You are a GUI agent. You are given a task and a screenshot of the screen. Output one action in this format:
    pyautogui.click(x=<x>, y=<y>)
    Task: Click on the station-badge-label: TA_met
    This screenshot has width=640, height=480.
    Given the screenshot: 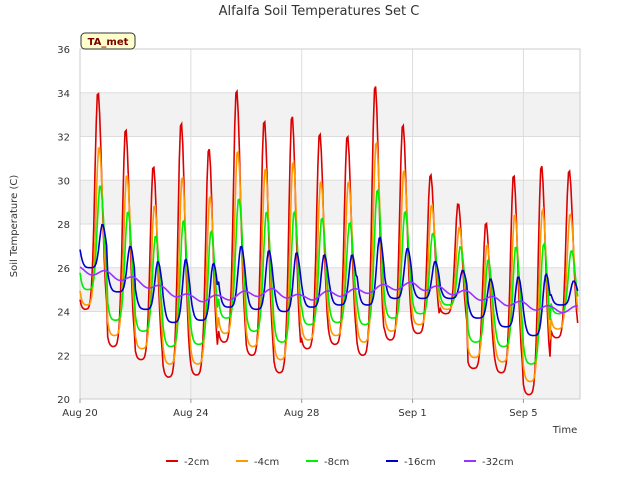 What is the action you would take?
    pyautogui.click(x=108, y=42)
    